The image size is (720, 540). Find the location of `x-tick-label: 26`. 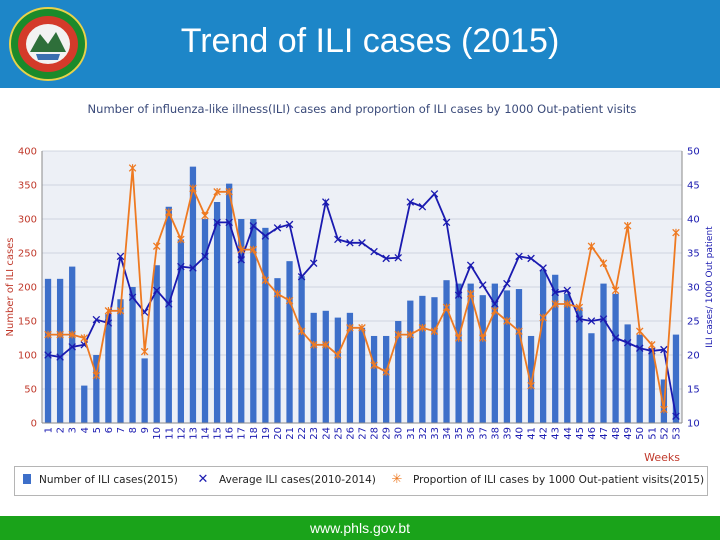

x-tick-label: 26 is located at coordinates (350, 433).